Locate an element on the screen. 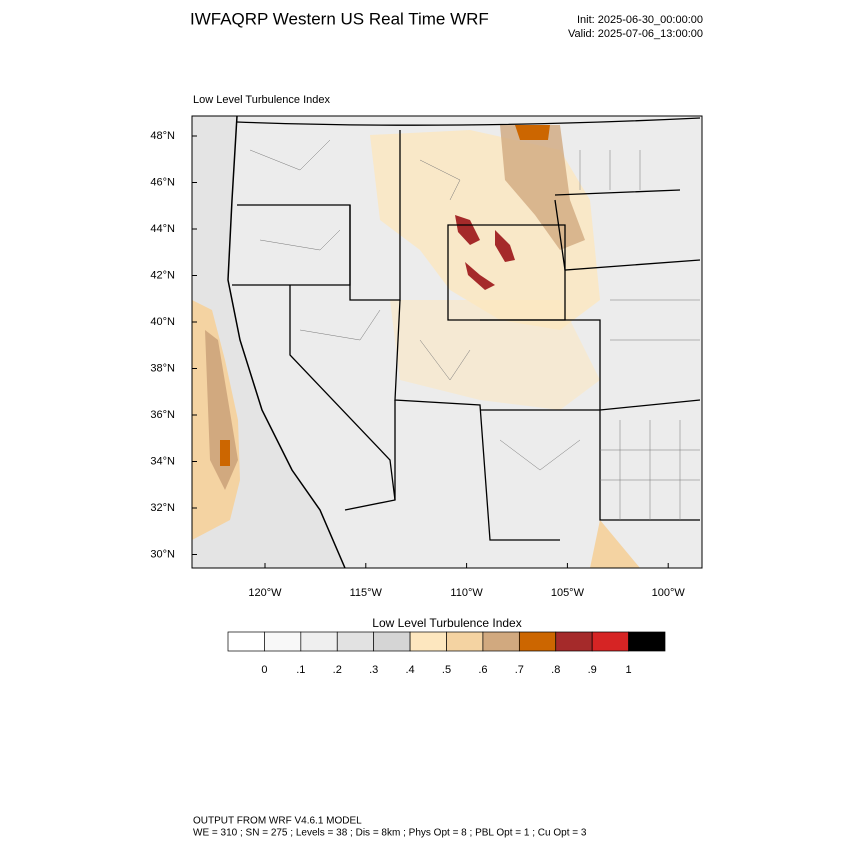 This screenshot has height=855, width=850. lat-label: 46°N is located at coordinates (162, 182).